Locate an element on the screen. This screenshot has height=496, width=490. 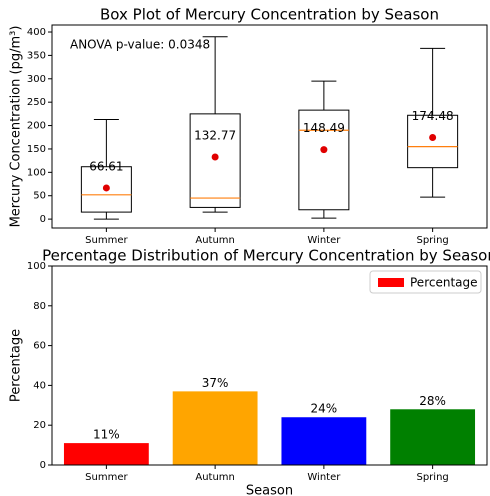
y-tick-label: 40 is located at coordinates (39, 385).